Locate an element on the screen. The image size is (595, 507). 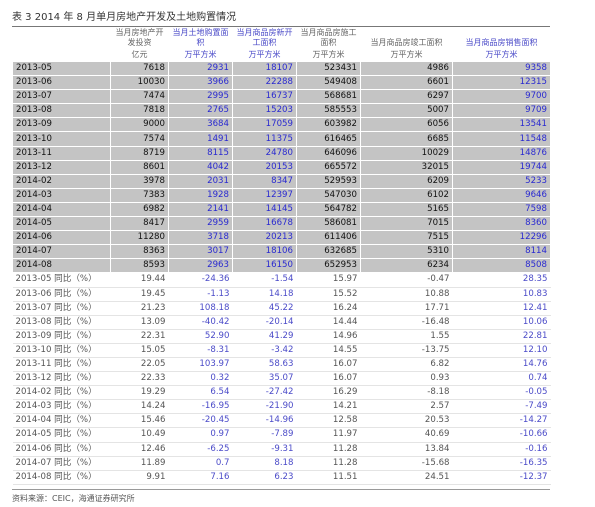
row-label: 2013-09 同比（%） is located at coordinates (61, 336).